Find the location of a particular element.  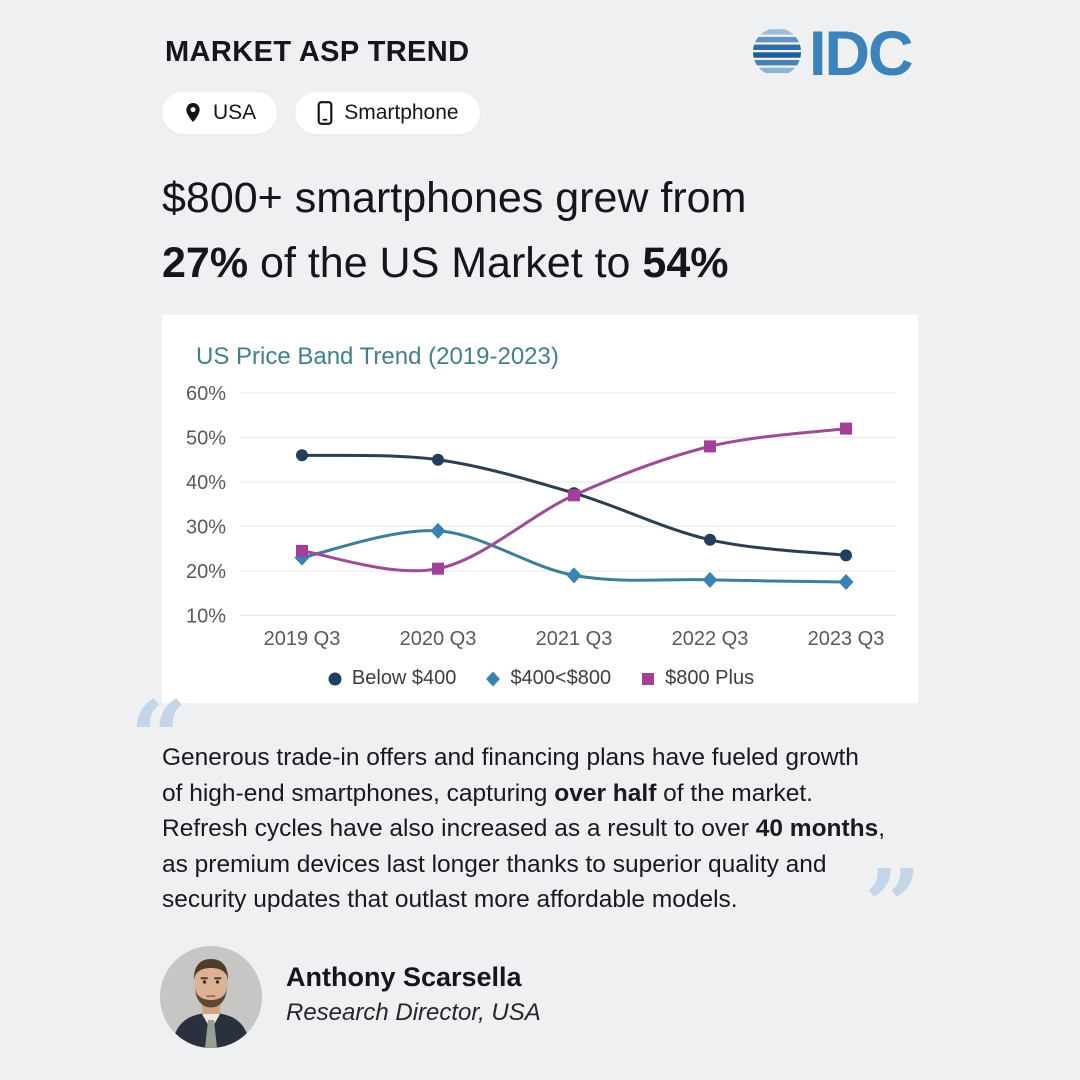

smartphone-icon is located at coordinates (325, 113).